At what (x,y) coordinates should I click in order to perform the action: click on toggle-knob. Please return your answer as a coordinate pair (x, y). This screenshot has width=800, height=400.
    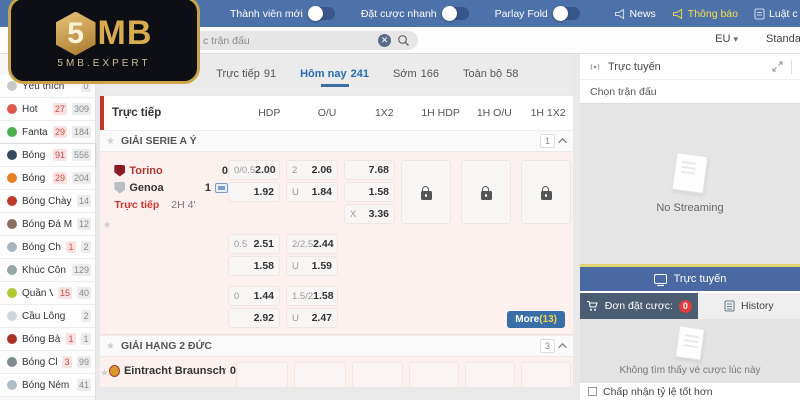
    Looking at the image, I should click on (560, 13).